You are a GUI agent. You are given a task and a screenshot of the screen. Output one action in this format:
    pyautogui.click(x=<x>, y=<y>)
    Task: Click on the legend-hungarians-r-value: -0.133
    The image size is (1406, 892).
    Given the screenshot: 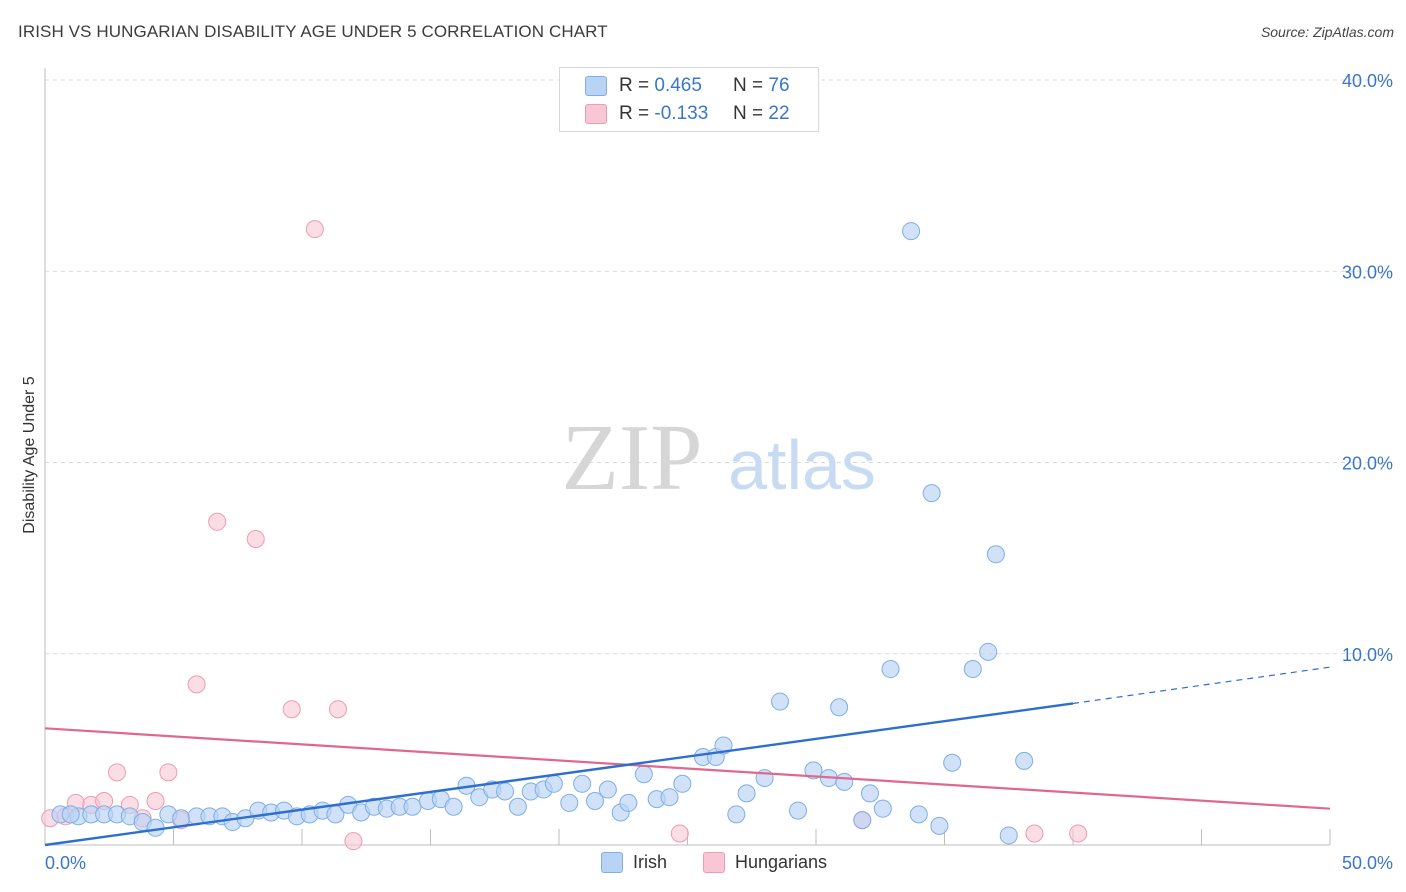 What is the action you would take?
    pyautogui.click(x=681, y=113)
    